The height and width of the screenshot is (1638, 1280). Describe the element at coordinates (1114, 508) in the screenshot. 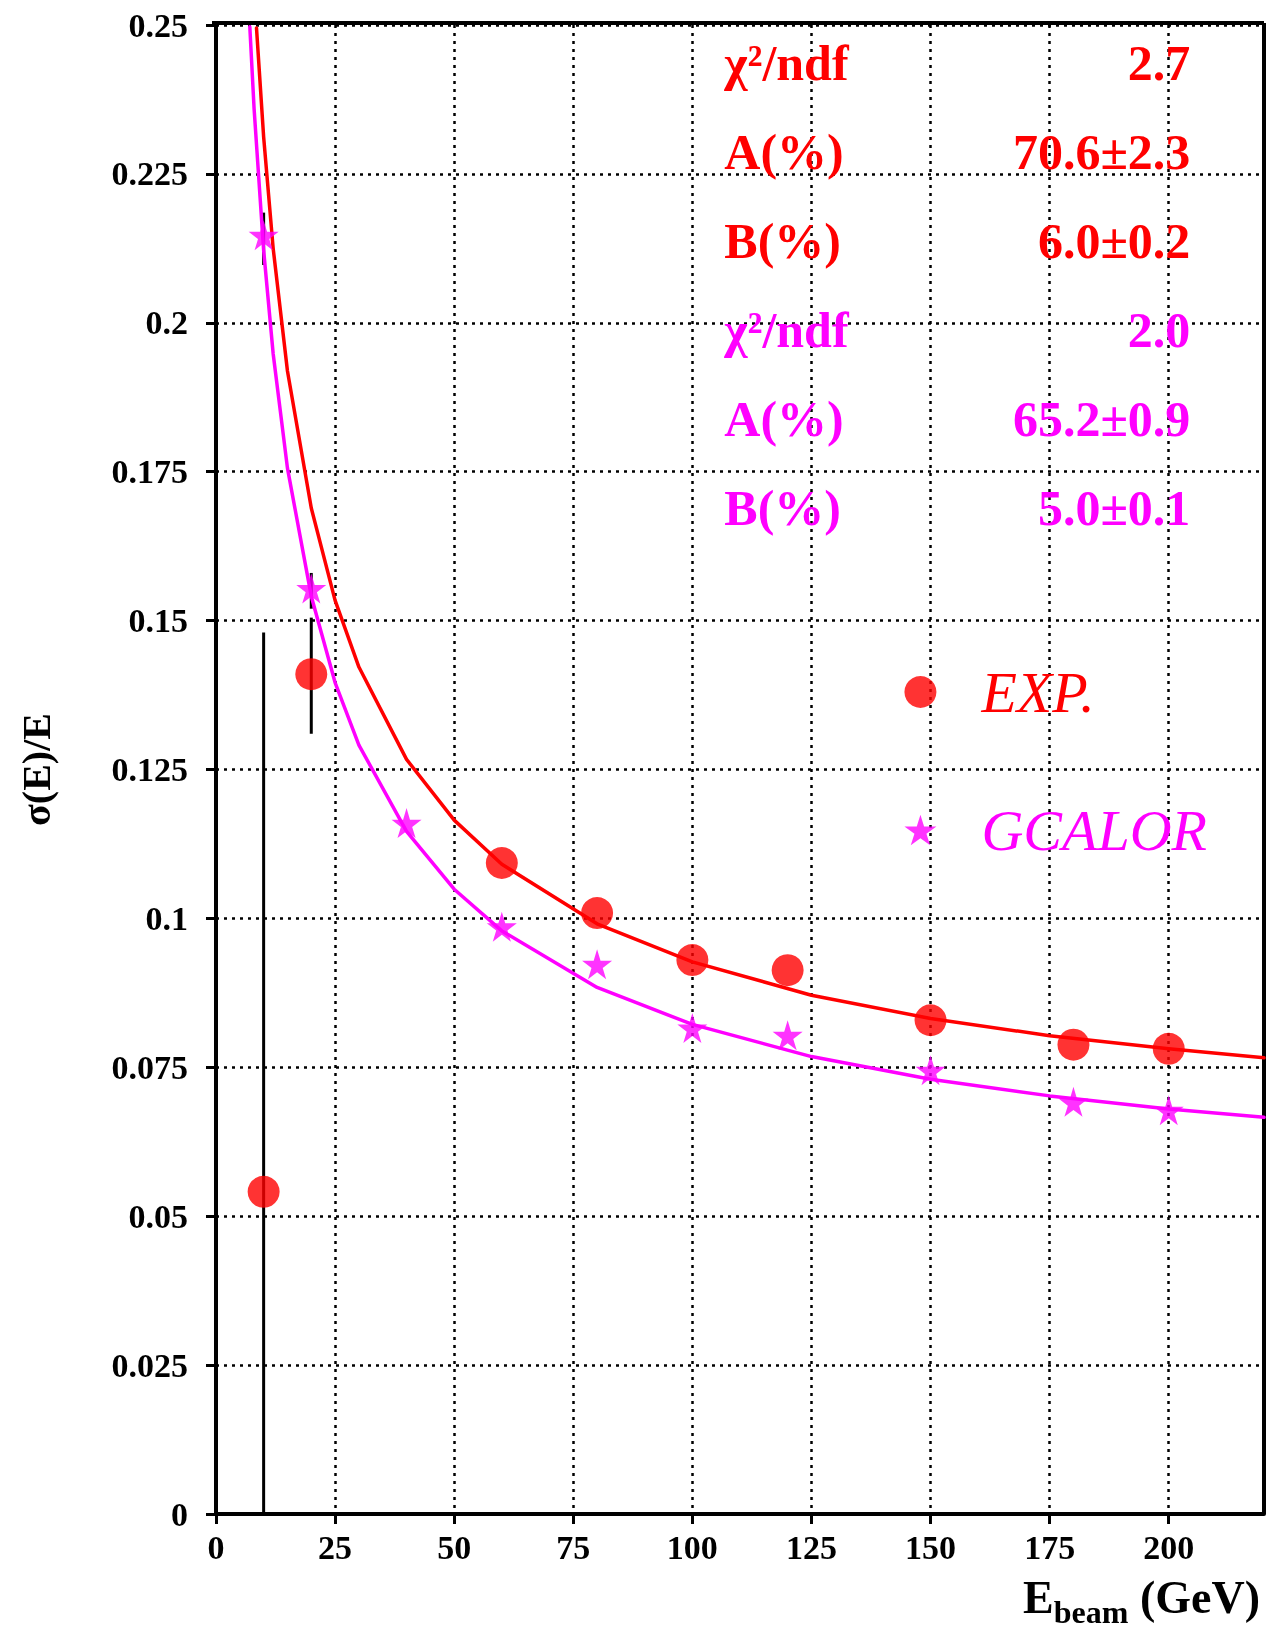

I see `annotation: 5.0±0.1` at that location.